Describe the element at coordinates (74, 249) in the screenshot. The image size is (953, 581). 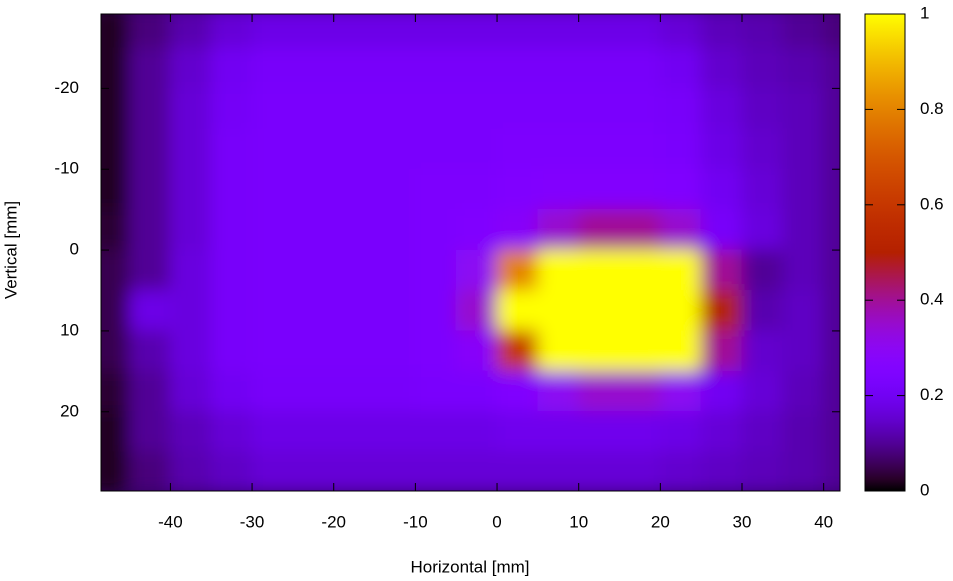
I see `y-tick-label: 0` at that location.